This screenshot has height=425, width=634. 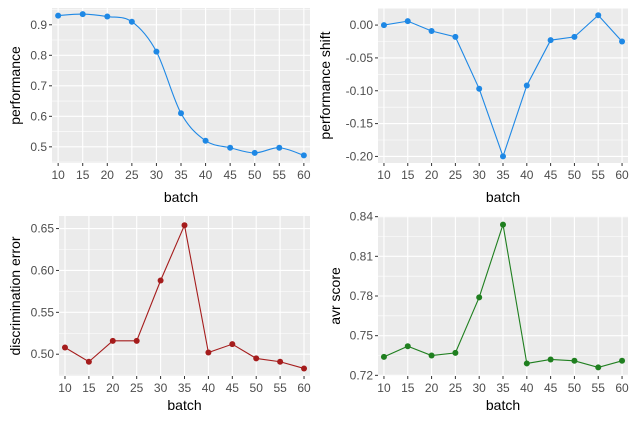 What do you see at coordinates (43, 354) in the screenshot?
I see `y-tick-label: 0.50` at bounding box center [43, 354].